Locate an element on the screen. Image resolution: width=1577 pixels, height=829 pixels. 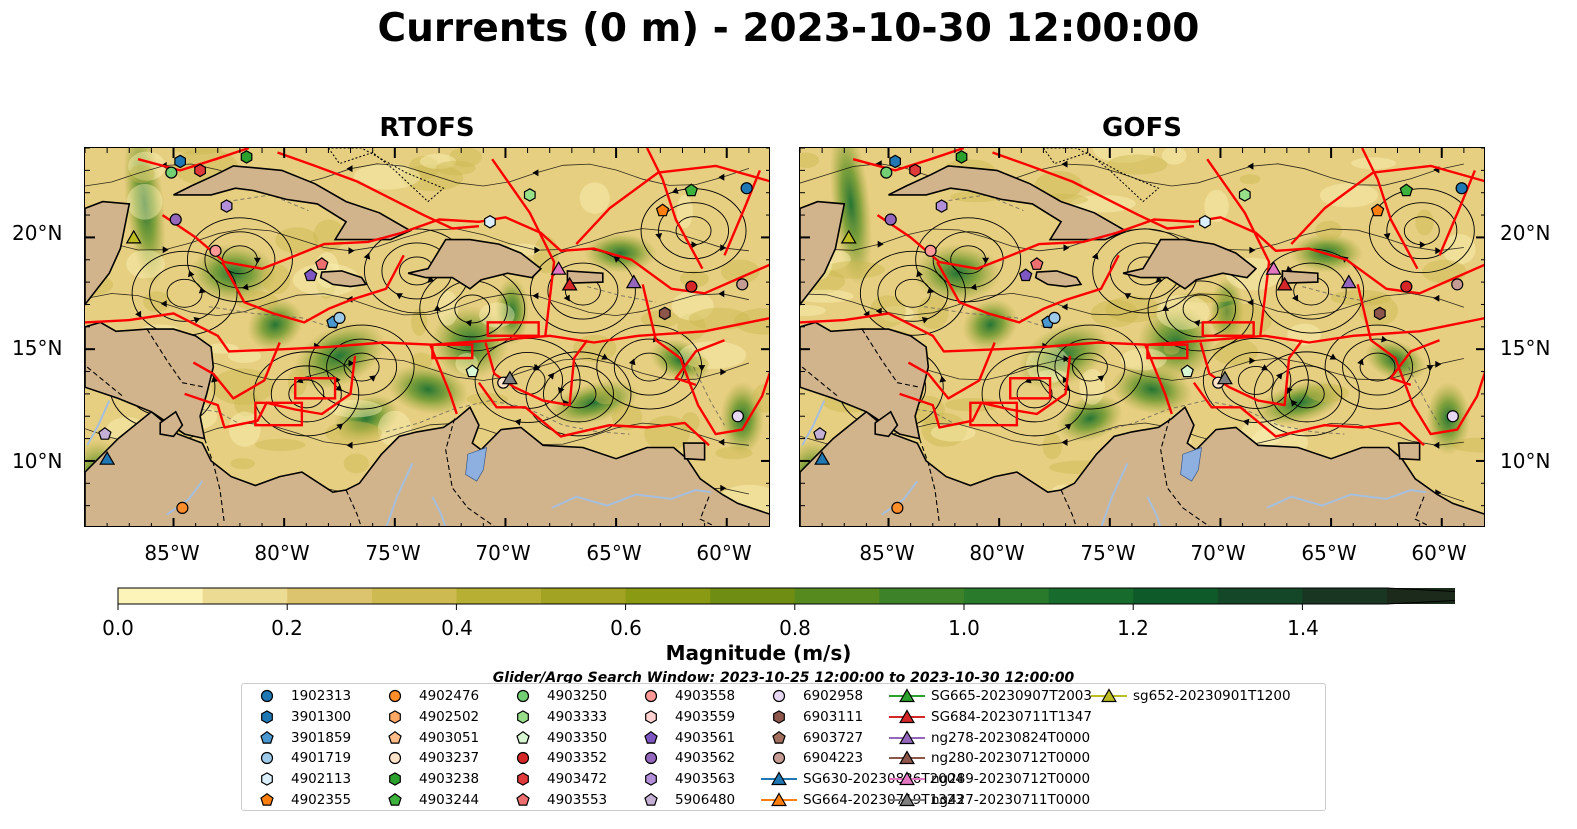
legend-entry: SG684-20230711T1347 is located at coordinates (989, 717).